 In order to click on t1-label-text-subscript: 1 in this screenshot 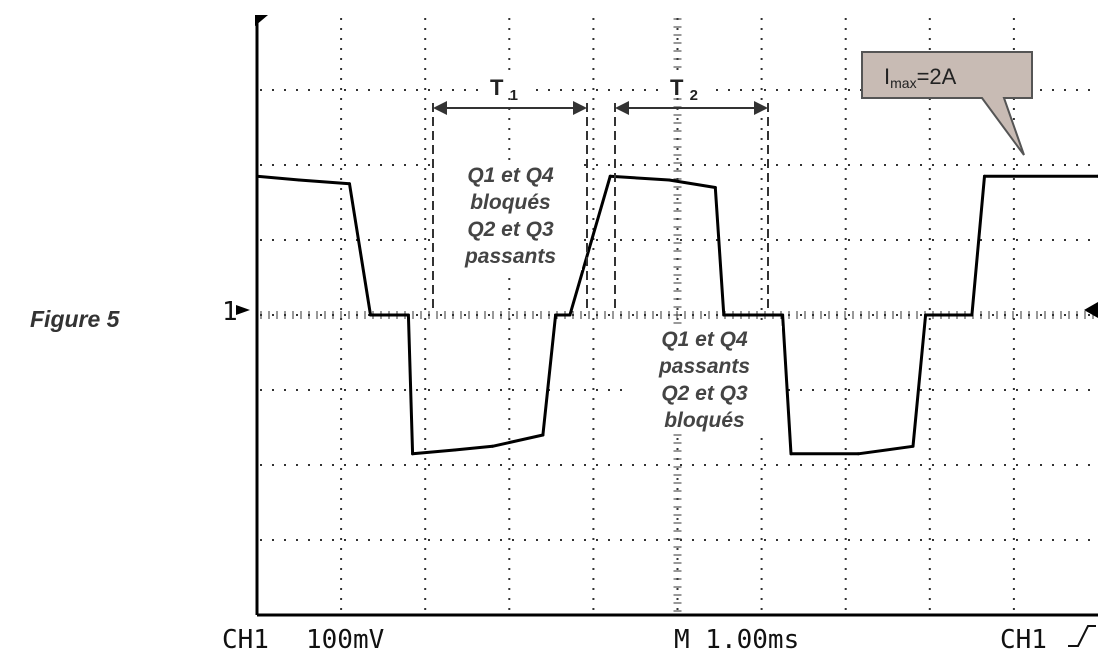, I will do `click(514, 95)`.